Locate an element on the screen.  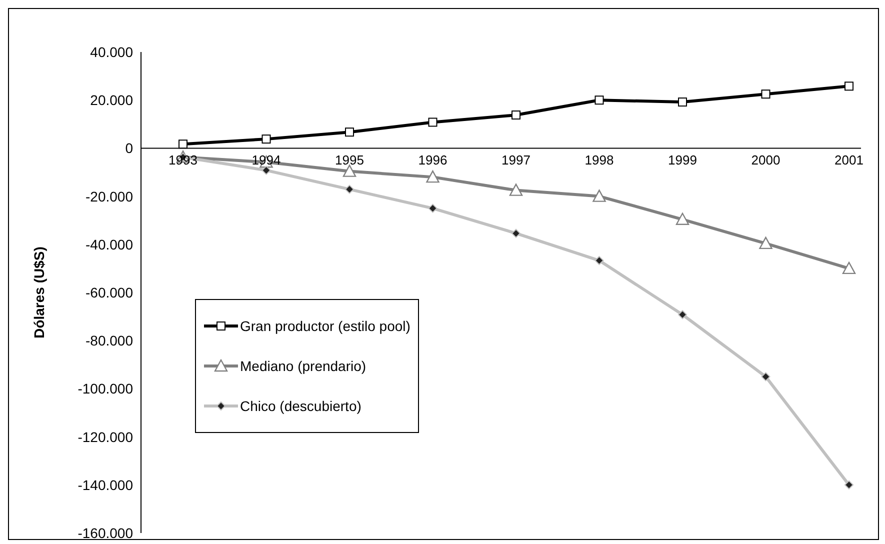
legend-label: Mediano (prendario) is located at coordinates (303, 366).